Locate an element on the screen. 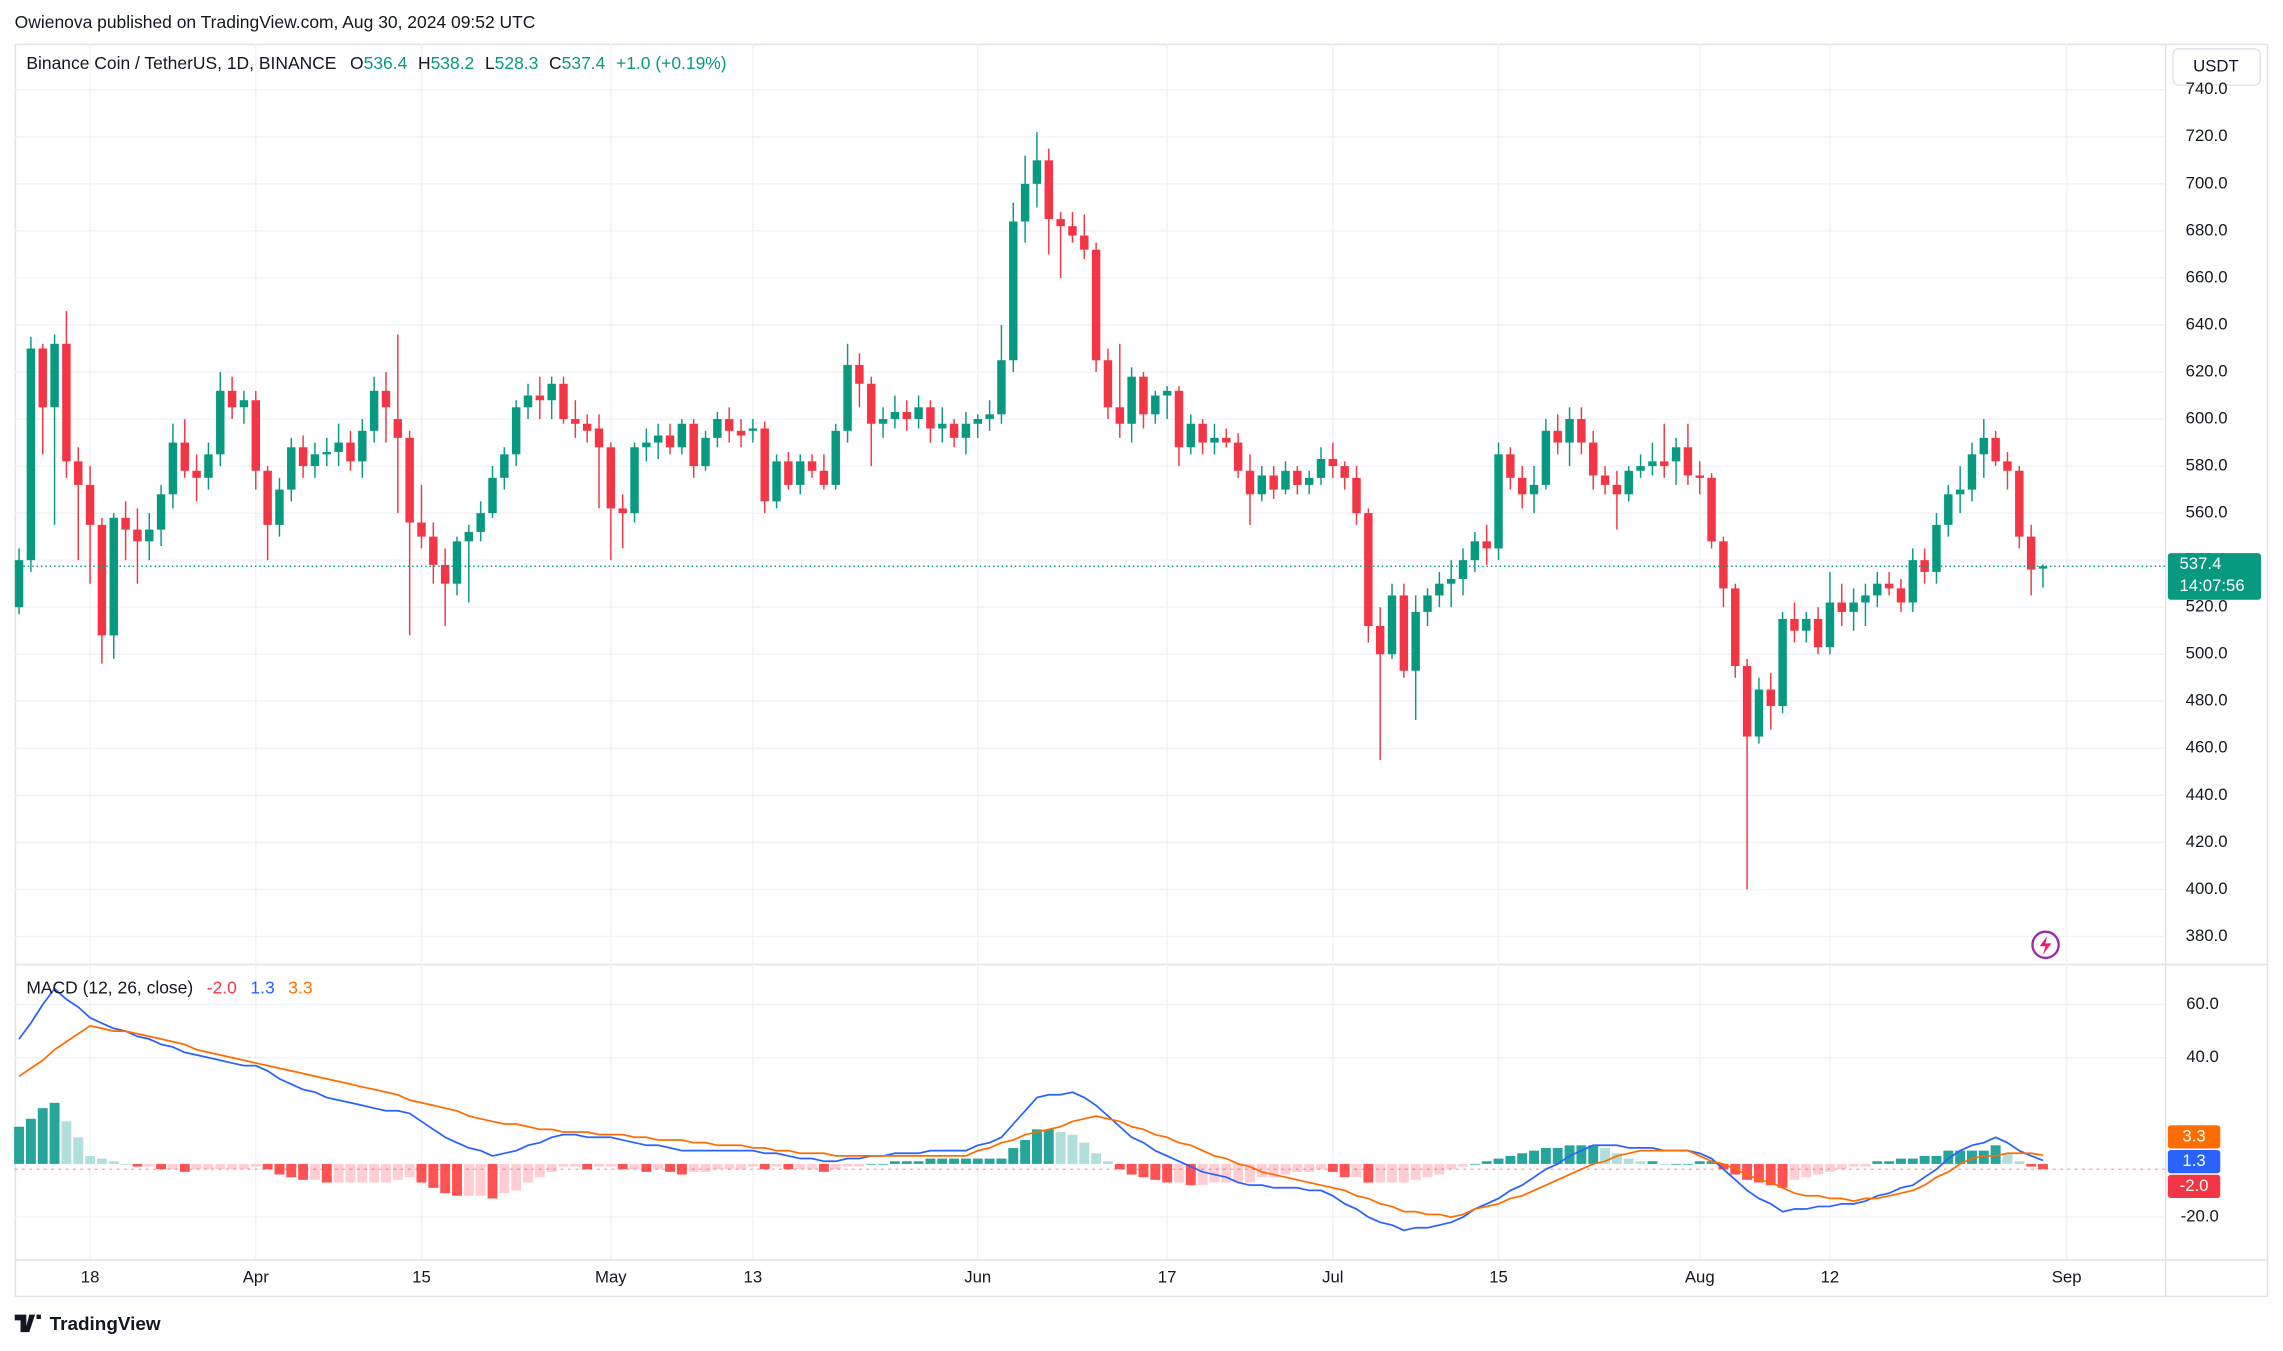 This screenshot has height=1351, width=2283. currency-button-box is located at coordinates (2217, 67).